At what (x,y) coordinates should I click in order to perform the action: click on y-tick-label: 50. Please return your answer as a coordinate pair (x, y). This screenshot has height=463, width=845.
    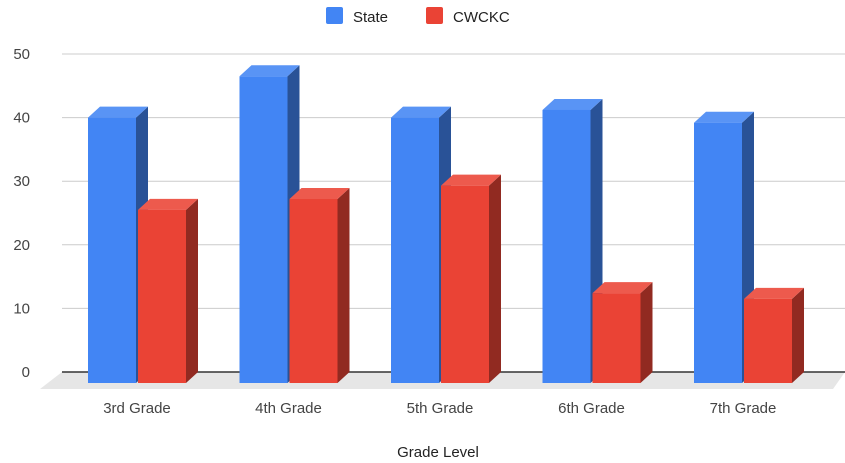
    Looking at the image, I should click on (21, 54).